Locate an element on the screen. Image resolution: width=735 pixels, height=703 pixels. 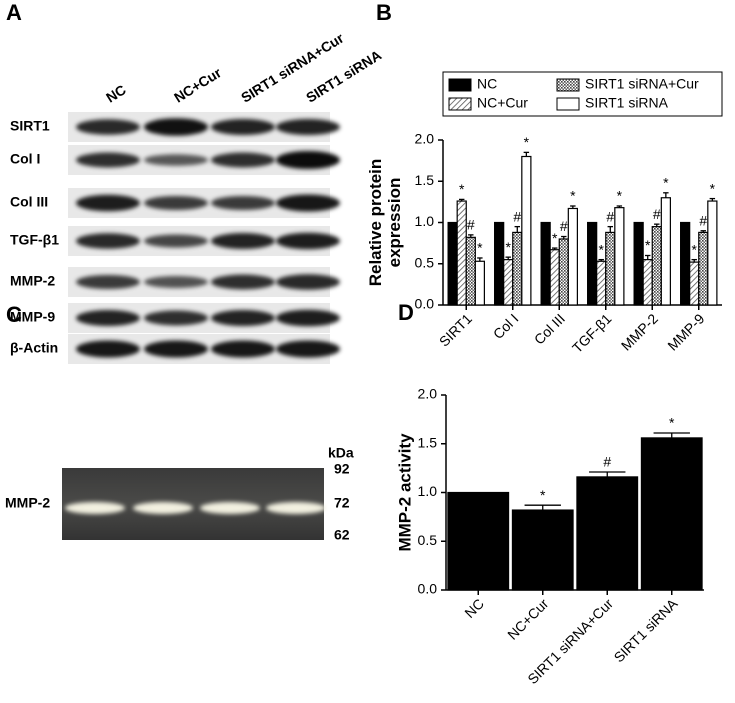
row-label: Col I is located at coordinates (25, 159).